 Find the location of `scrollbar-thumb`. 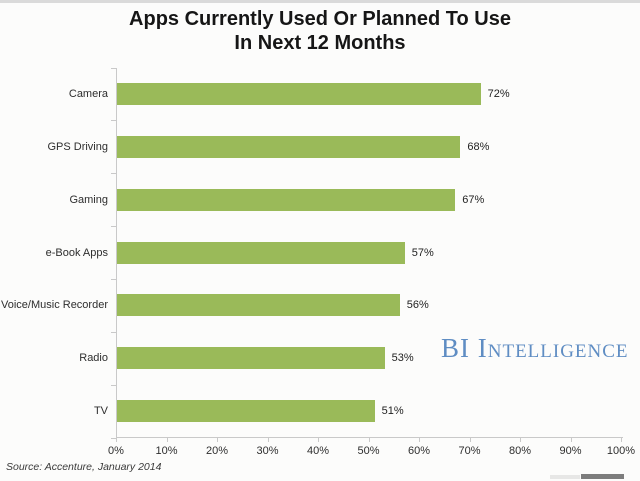

scrollbar-thumb is located at coordinates (602, 476).